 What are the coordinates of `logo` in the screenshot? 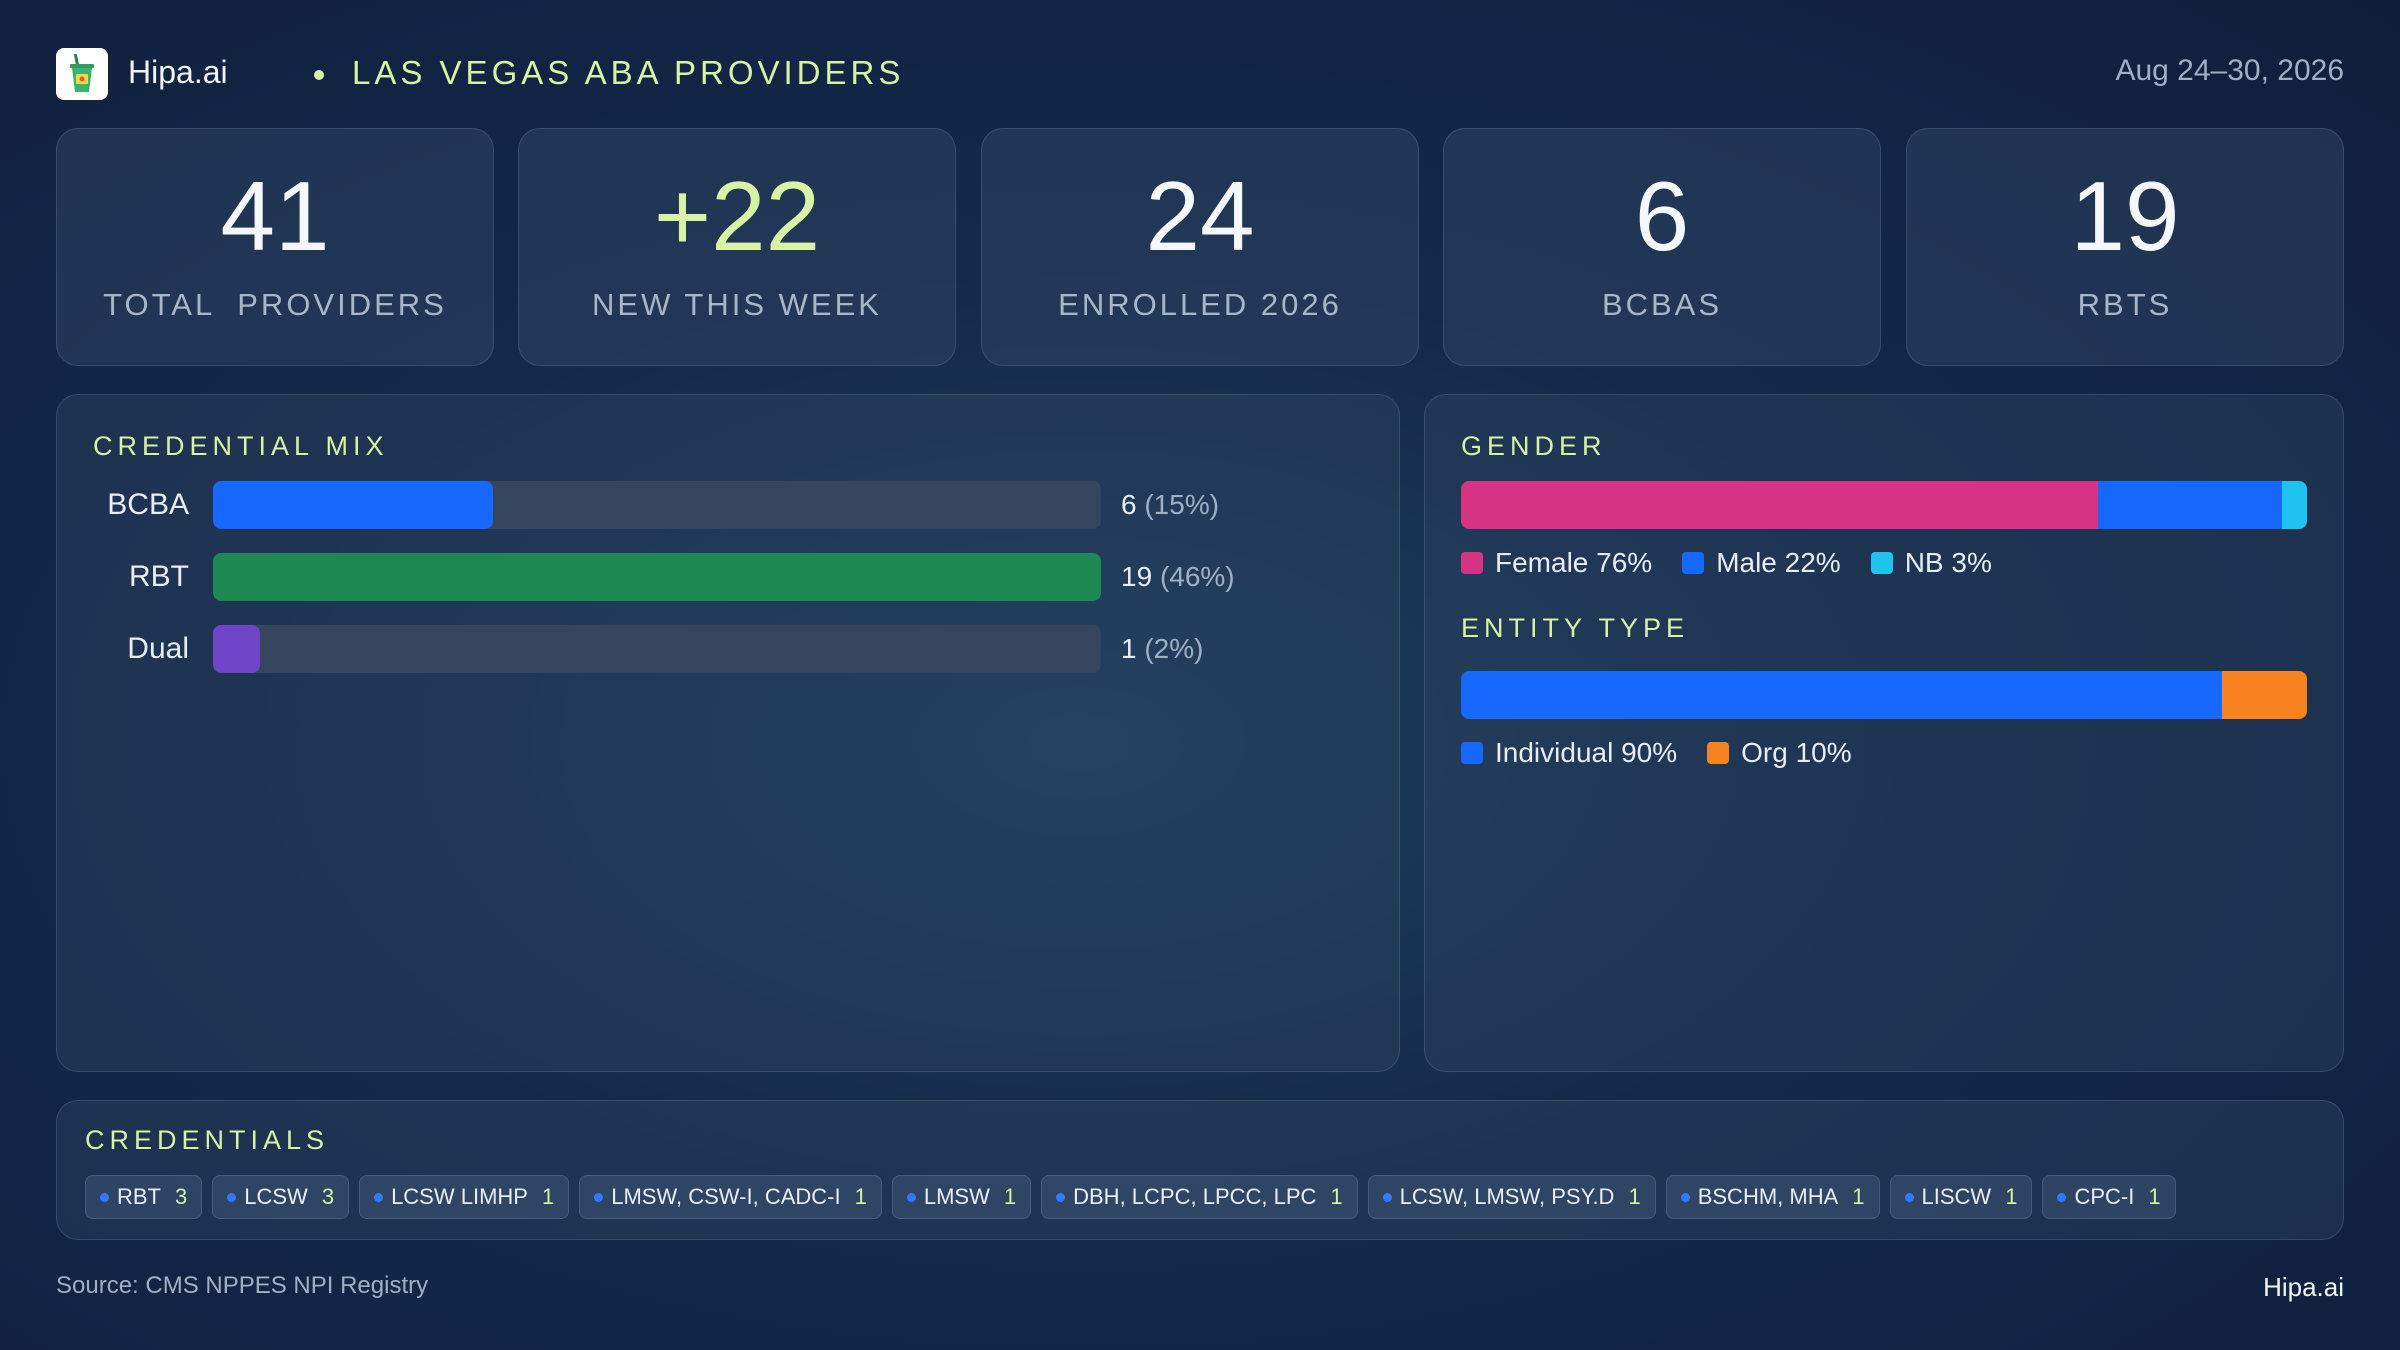 It's located at (82, 74).